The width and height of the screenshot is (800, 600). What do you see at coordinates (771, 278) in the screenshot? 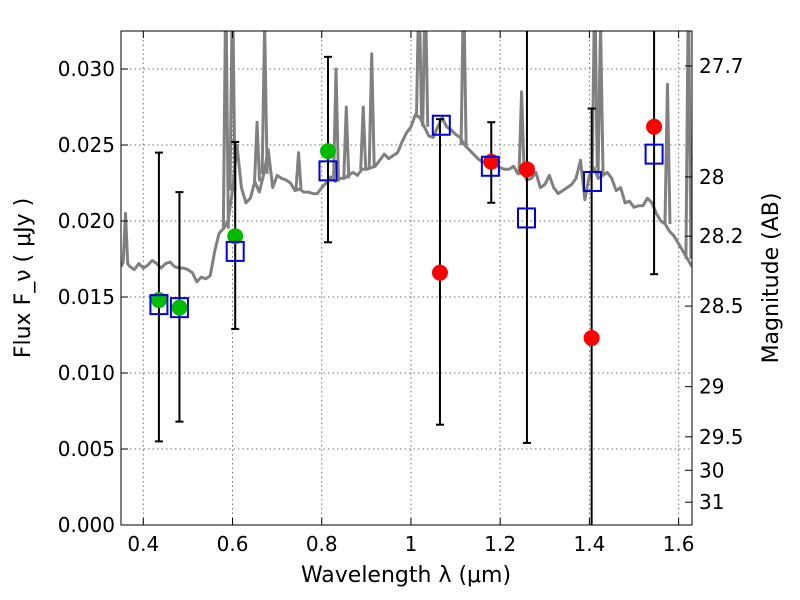
I see `y2-axis-label: Magnitude (AB)` at bounding box center [771, 278].